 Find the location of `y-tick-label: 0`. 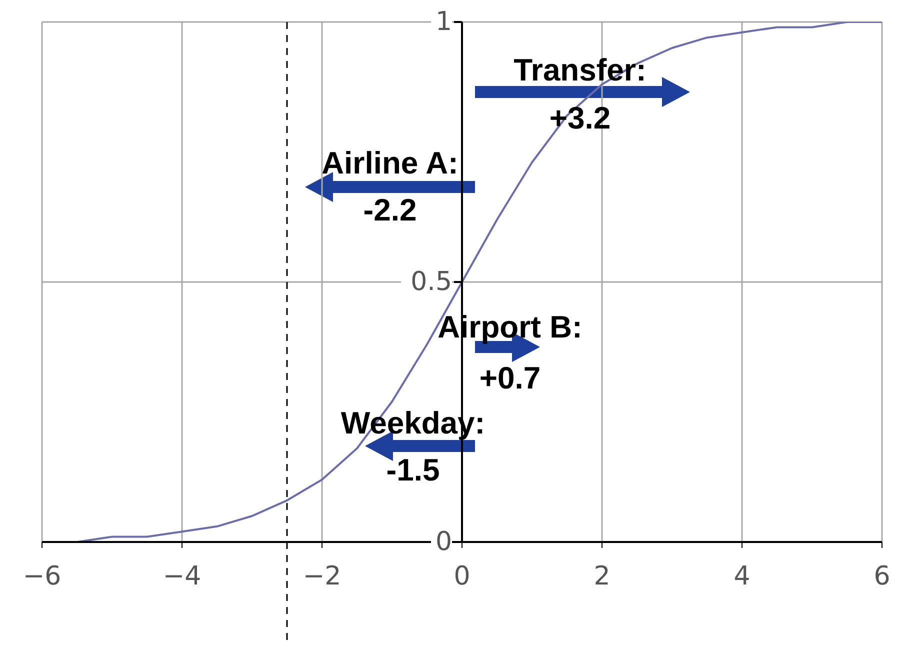

y-tick-label: 0 is located at coordinates (443, 542).